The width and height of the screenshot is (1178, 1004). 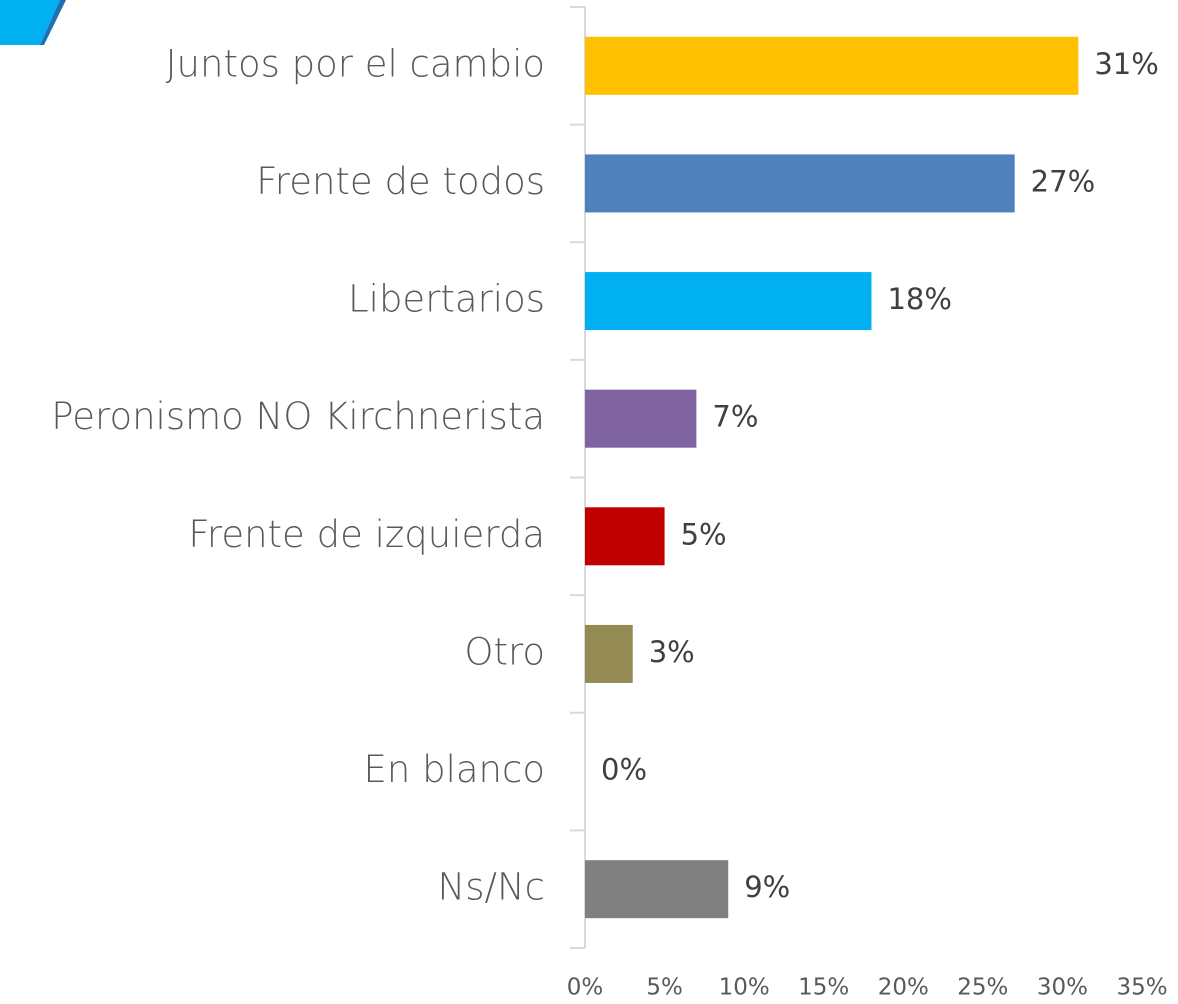 I want to click on value-label: 0%, so click(x=624, y=770).